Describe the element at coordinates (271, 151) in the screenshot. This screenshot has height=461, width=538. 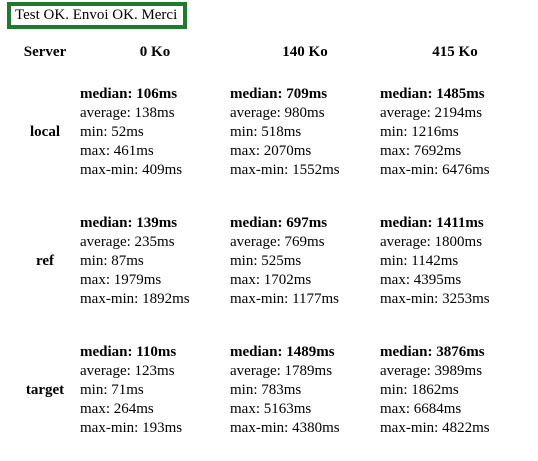
I see `stat-max: max: 2070ms` at that location.